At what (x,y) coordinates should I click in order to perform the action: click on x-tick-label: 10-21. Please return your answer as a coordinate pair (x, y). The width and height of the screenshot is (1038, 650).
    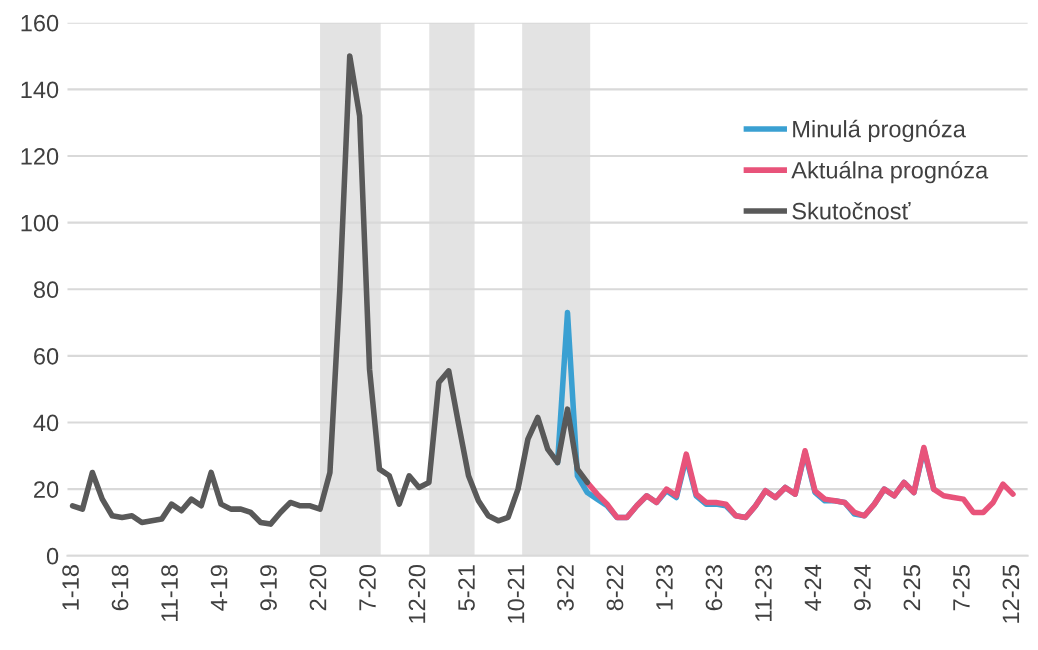
    Looking at the image, I should click on (516, 594).